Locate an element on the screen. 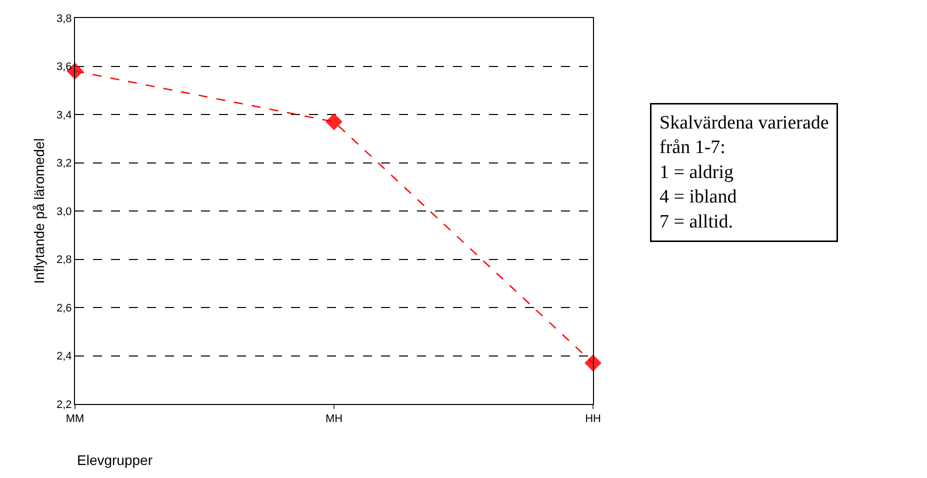  y-tick-label: 3,6 is located at coordinates (64, 67).